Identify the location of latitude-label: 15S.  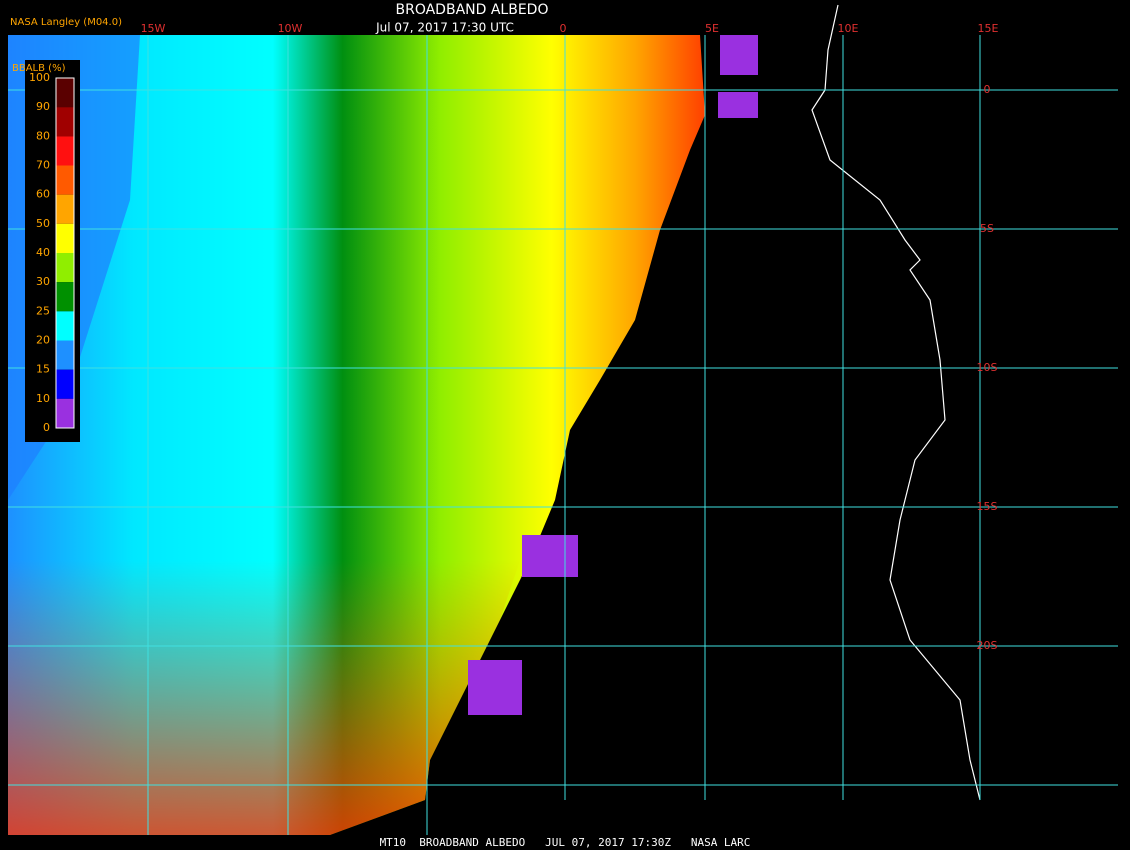
(987, 506).